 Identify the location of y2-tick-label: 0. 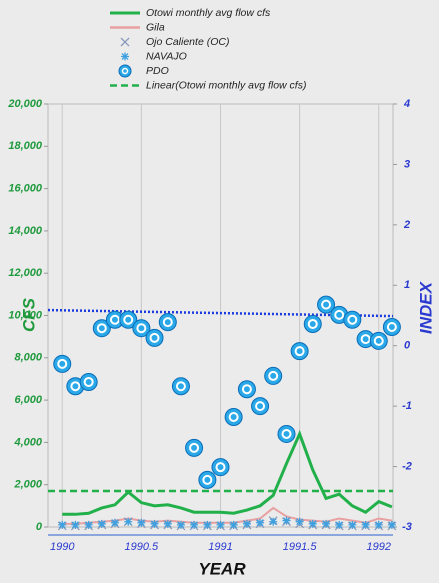
(407, 346).